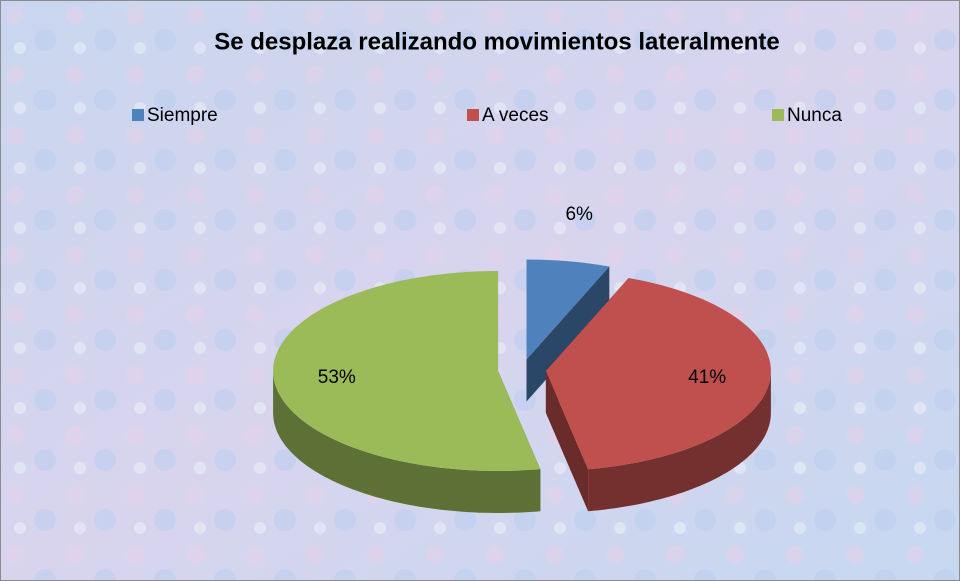 The height and width of the screenshot is (581, 960). What do you see at coordinates (707, 377) in the screenshot?
I see `data-label: 41%` at bounding box center [707, 377].